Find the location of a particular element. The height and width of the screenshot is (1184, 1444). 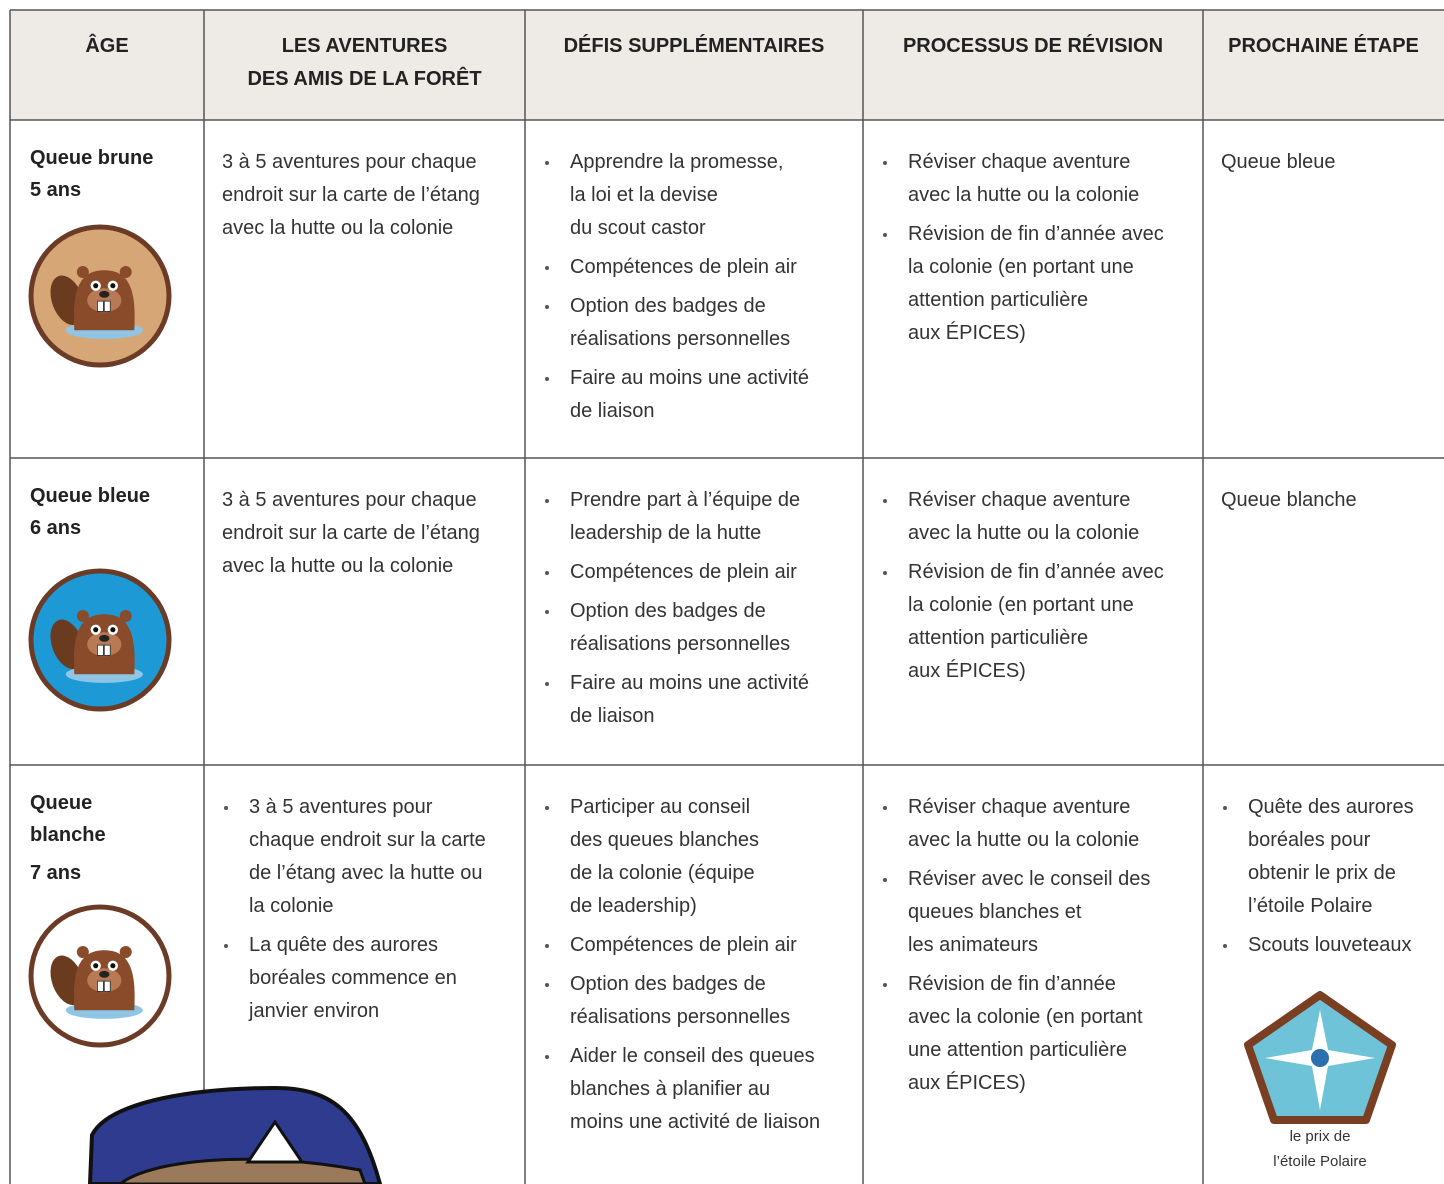

hd: DÉFIS SUPPLÉMENTAIRES is located at coordinates (694, 46).